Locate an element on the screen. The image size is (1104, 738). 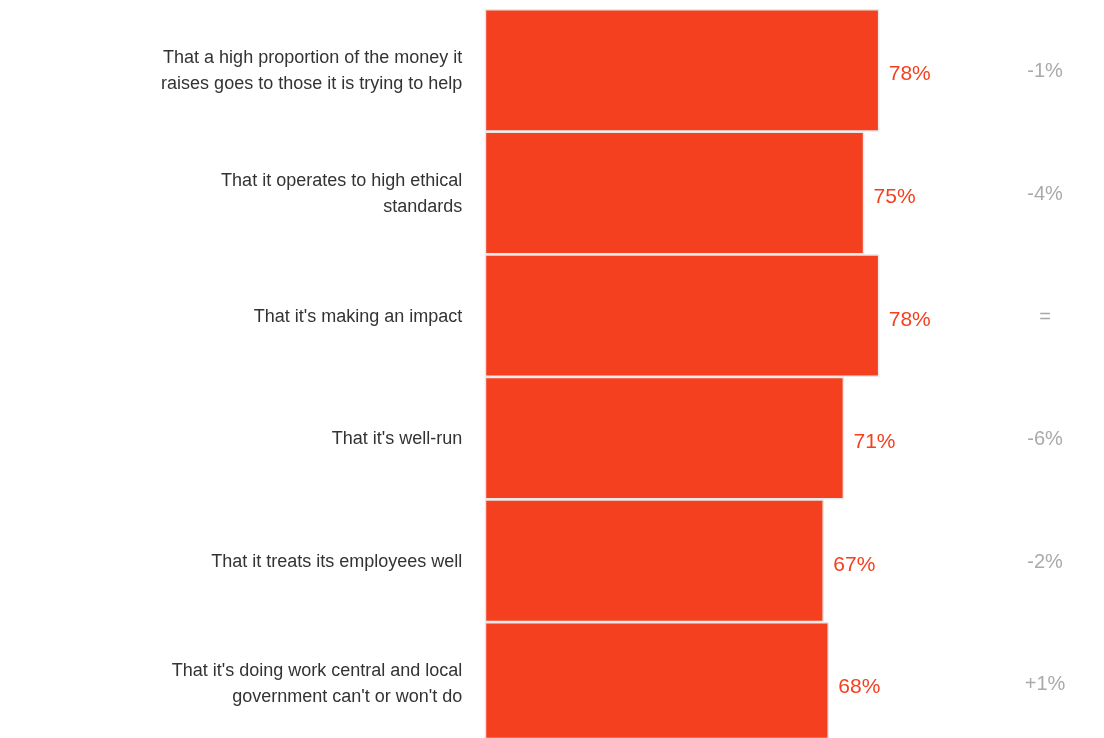
data-label: 75% is located at coordinates (894, 195).